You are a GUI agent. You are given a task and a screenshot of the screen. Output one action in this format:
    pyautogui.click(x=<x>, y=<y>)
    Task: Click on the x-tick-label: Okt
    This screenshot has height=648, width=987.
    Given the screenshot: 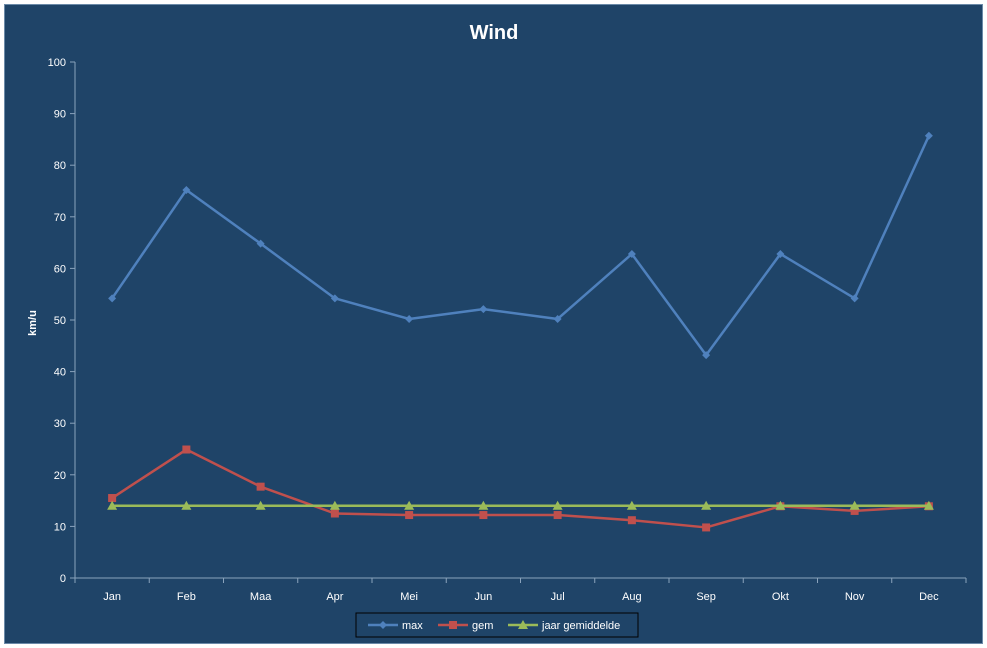 What is the action you would take?
    pyautogui.click(x=780, y=597)
    